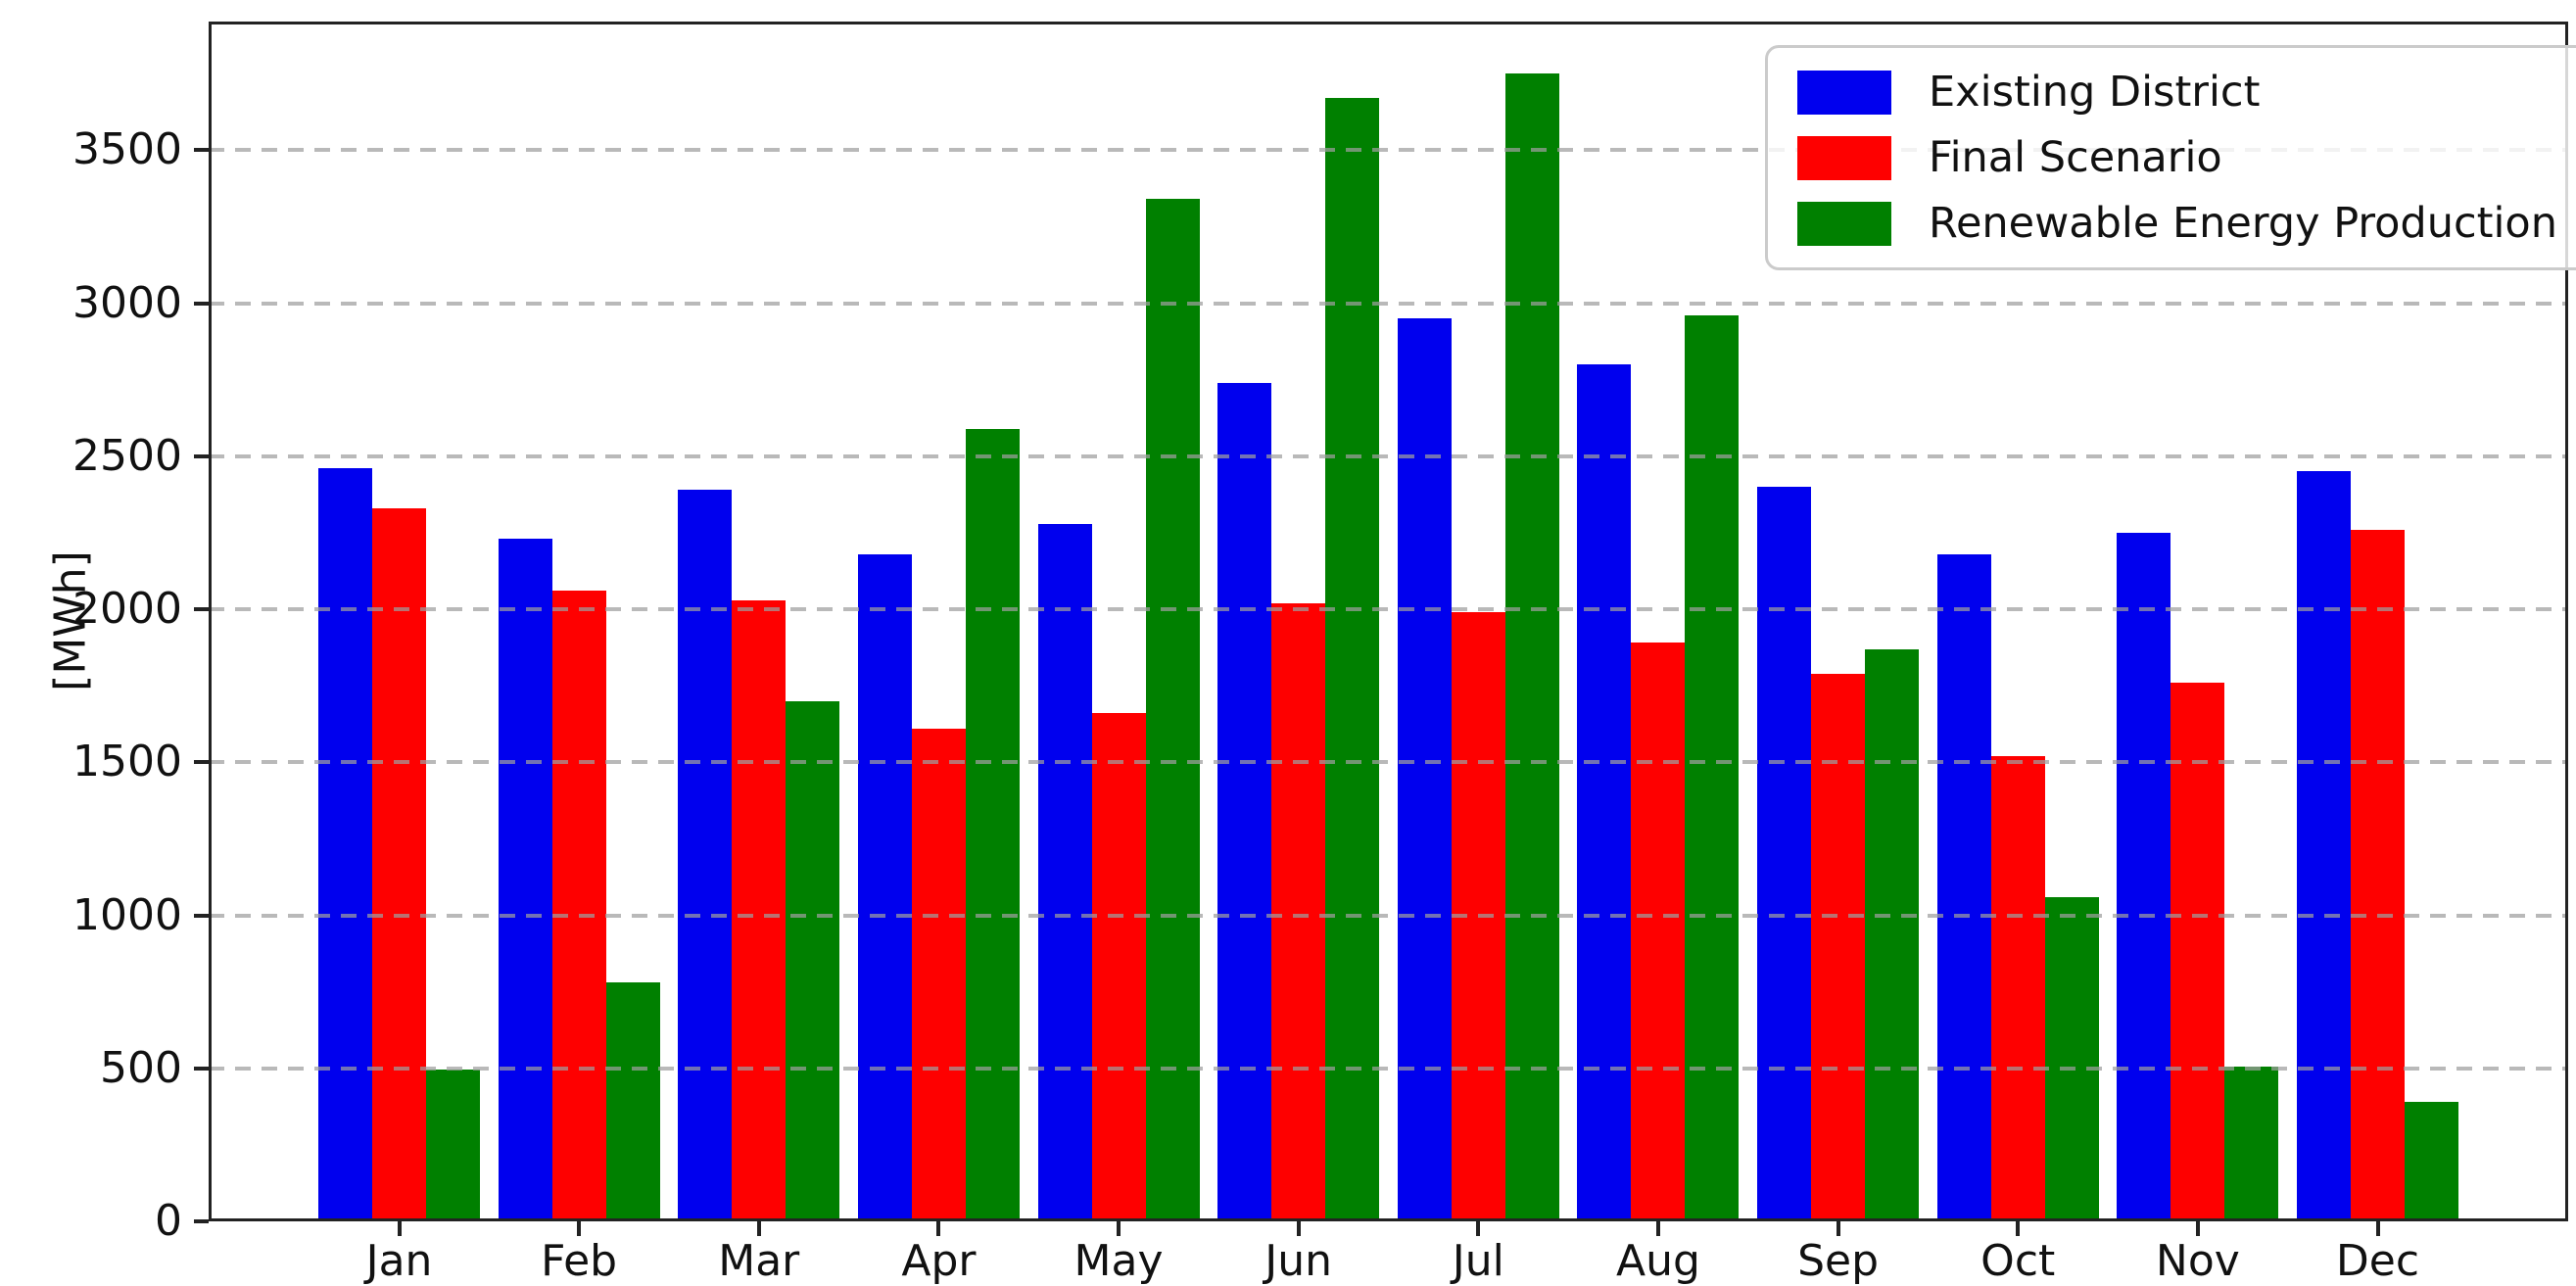  I want to click on bar-group-nov, so click(2198, 621).